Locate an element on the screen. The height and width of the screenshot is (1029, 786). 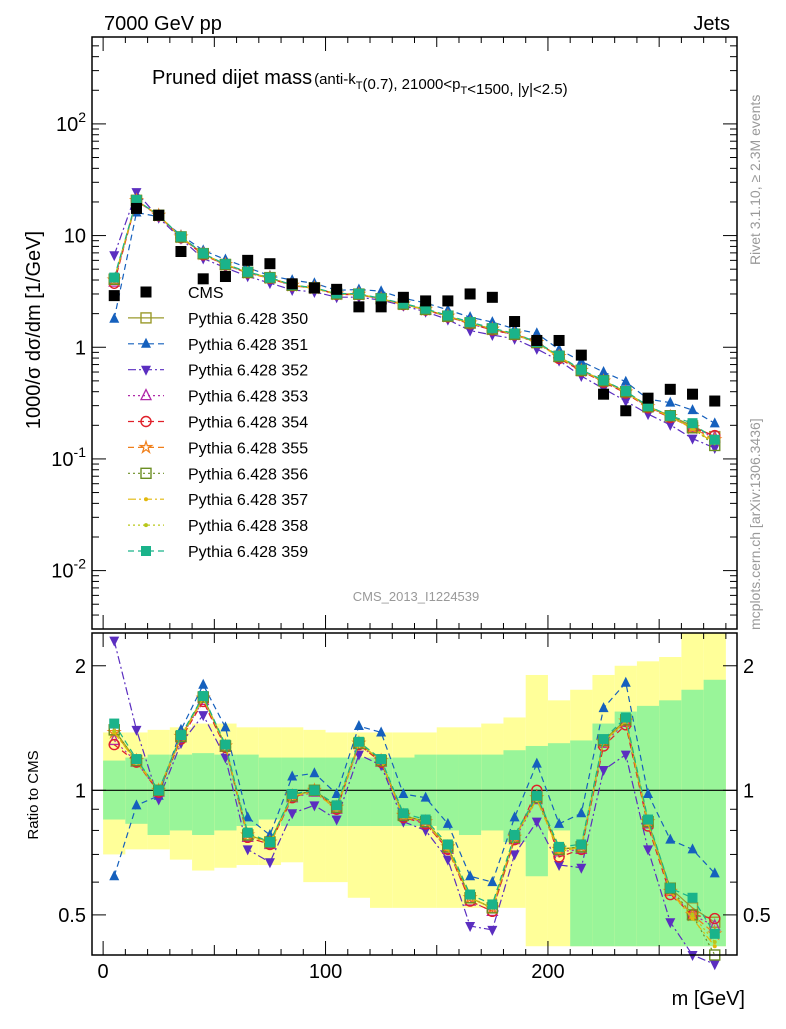
legend-entry: Pythia 6.428 350 is located at coordinates (218, 319).